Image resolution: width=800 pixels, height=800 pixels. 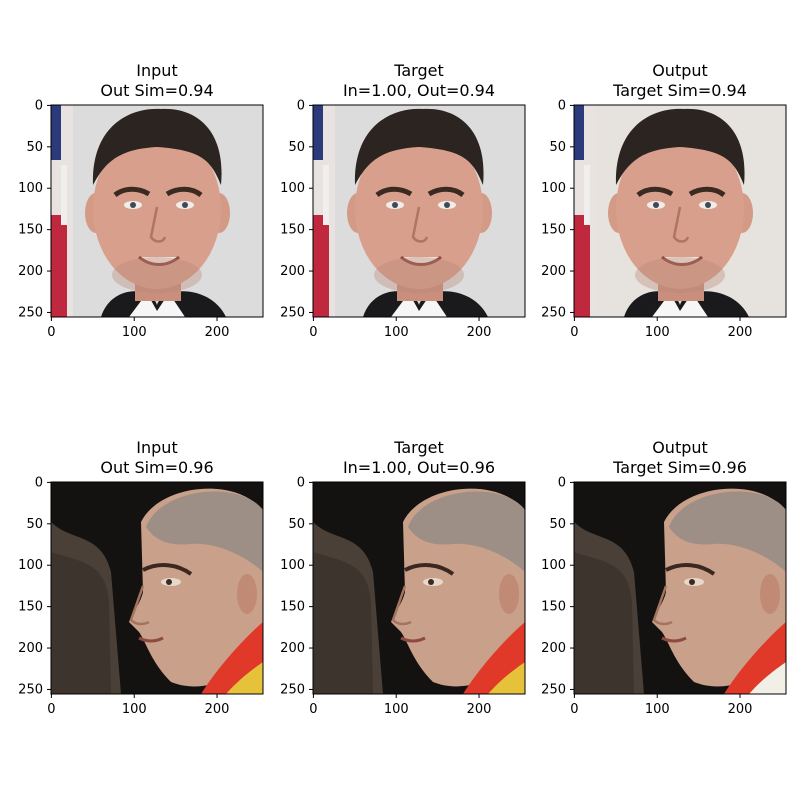 I want to click on panel-title-line2: Target Sim=0.96, so click(x=680, y=467).